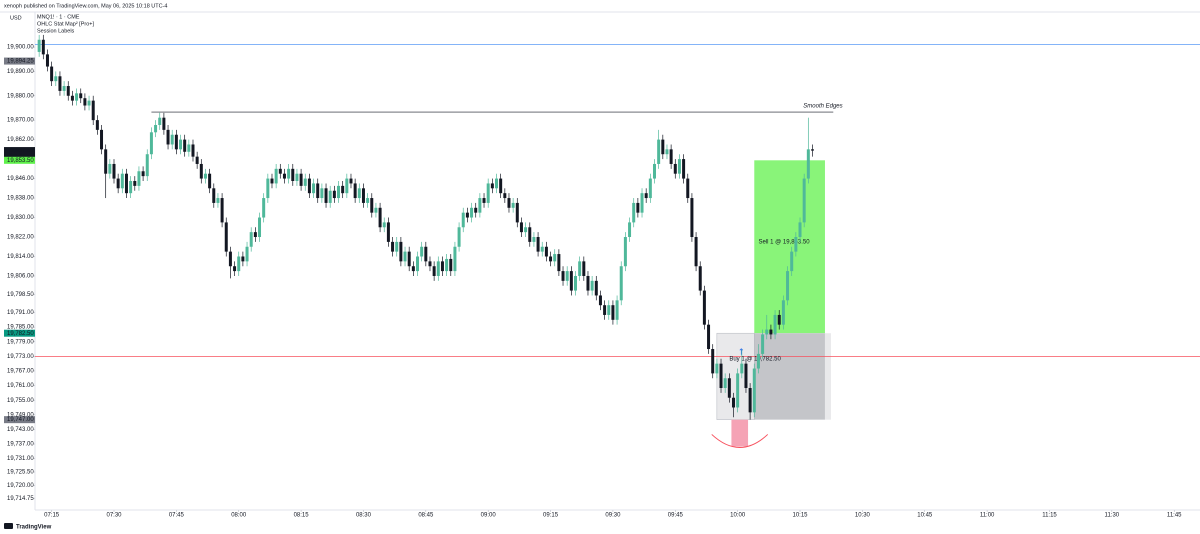 Image resolution: width=1200 pixels, height=534 pixels. What do you see at coordinates (20, 313) in the screenshot?
I see `y-tick-label: 19,791.00` at bounding box center [20, 313].